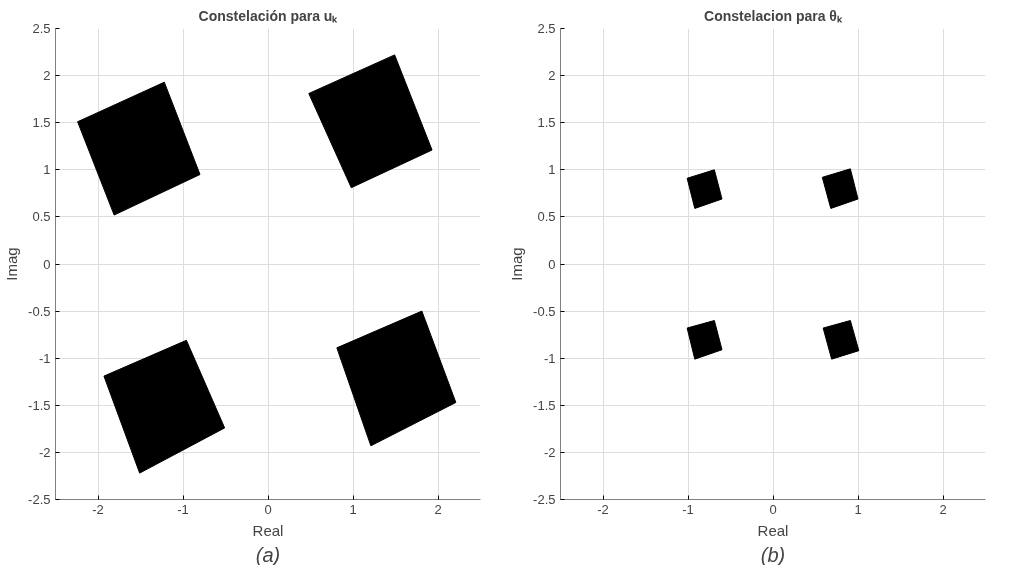 This screenshot has height=571, width=1021. What do you see at coordinates (773, 15) in the screenshot?
I see `chart-title: Constelacion para θₖ` at bounding box center [773, 15].